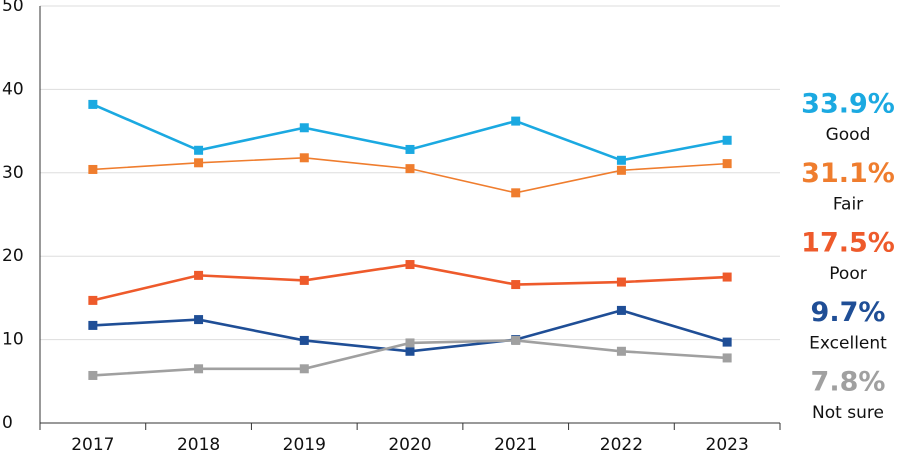 Image resolution: width=900 pixels, height=456 pixels. I want to click on legend-label: Poor, so click(847, 274).